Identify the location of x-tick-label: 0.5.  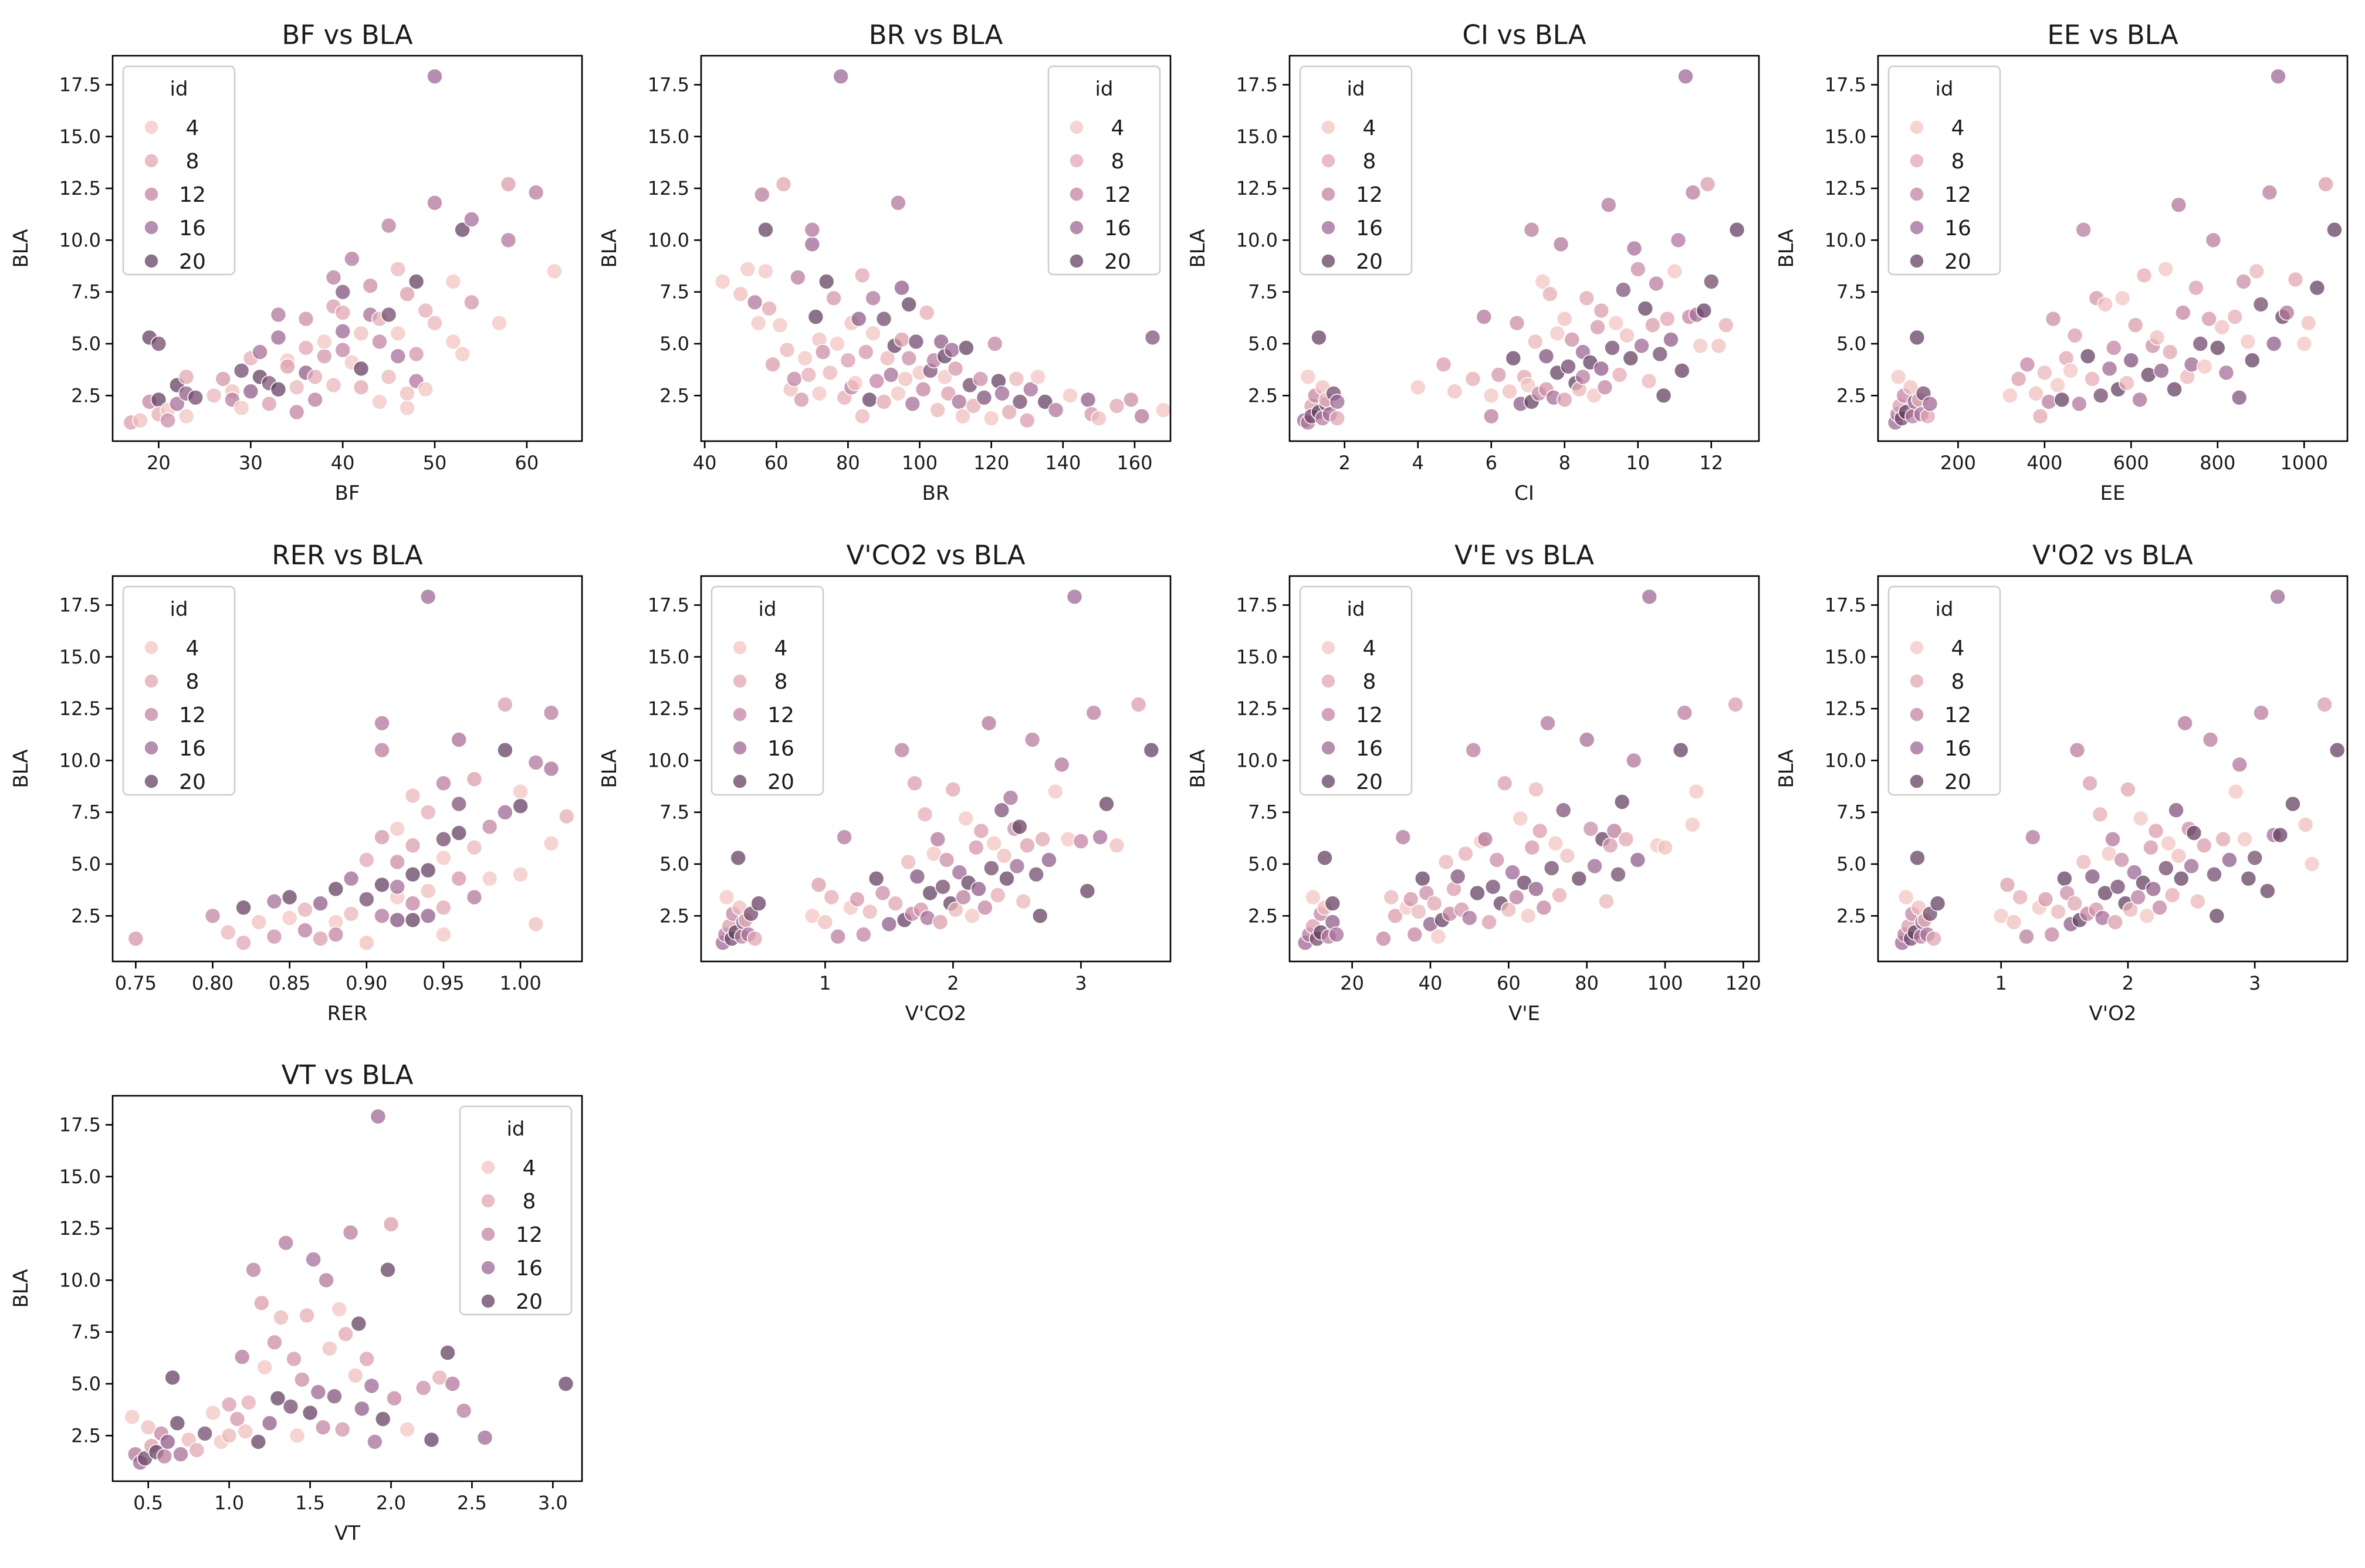
(148, 1503).